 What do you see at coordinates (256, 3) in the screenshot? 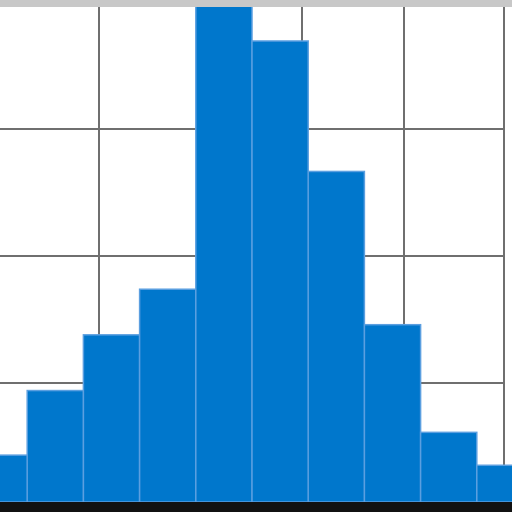
I see `top-border` at bounding box center [256, 3].